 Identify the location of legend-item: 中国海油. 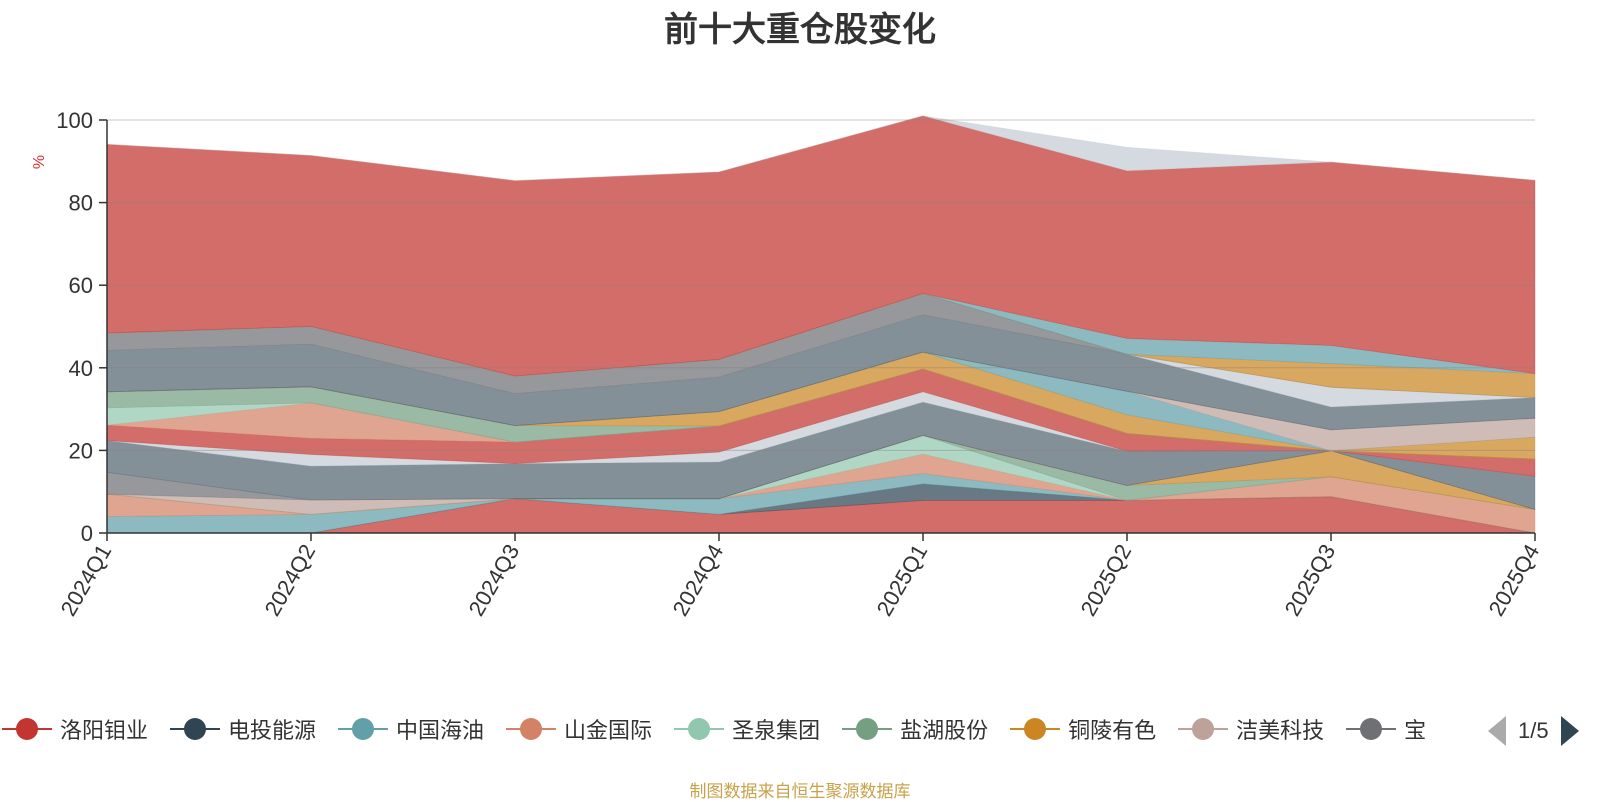
(411, 729).